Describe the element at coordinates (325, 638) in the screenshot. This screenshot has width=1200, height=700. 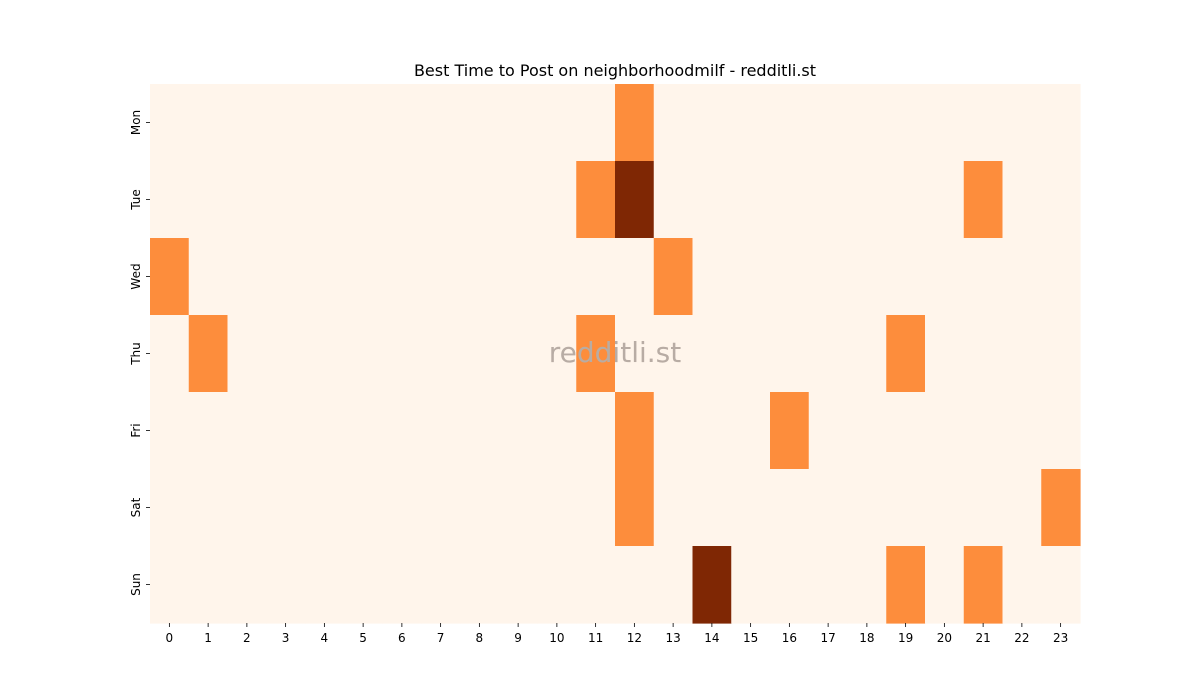
I see `x-tick-label: 4` at that location.